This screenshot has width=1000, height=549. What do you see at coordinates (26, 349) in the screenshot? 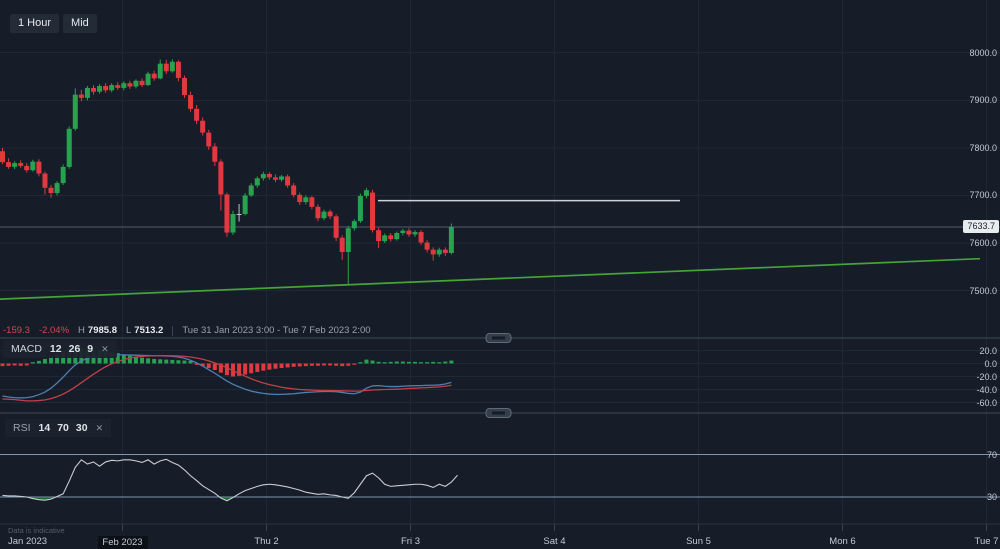
I see `macd-name: MACD` at bounding box center [26, 349].